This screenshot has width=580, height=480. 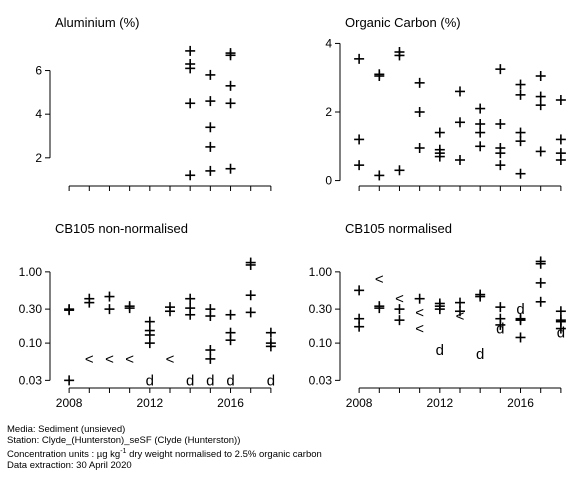 What do you see at coordinates (35, 326) in the screenshot?
I see `y-axis: 0.03 0.10 0.30 1.00` at bounding box center [35, 326].